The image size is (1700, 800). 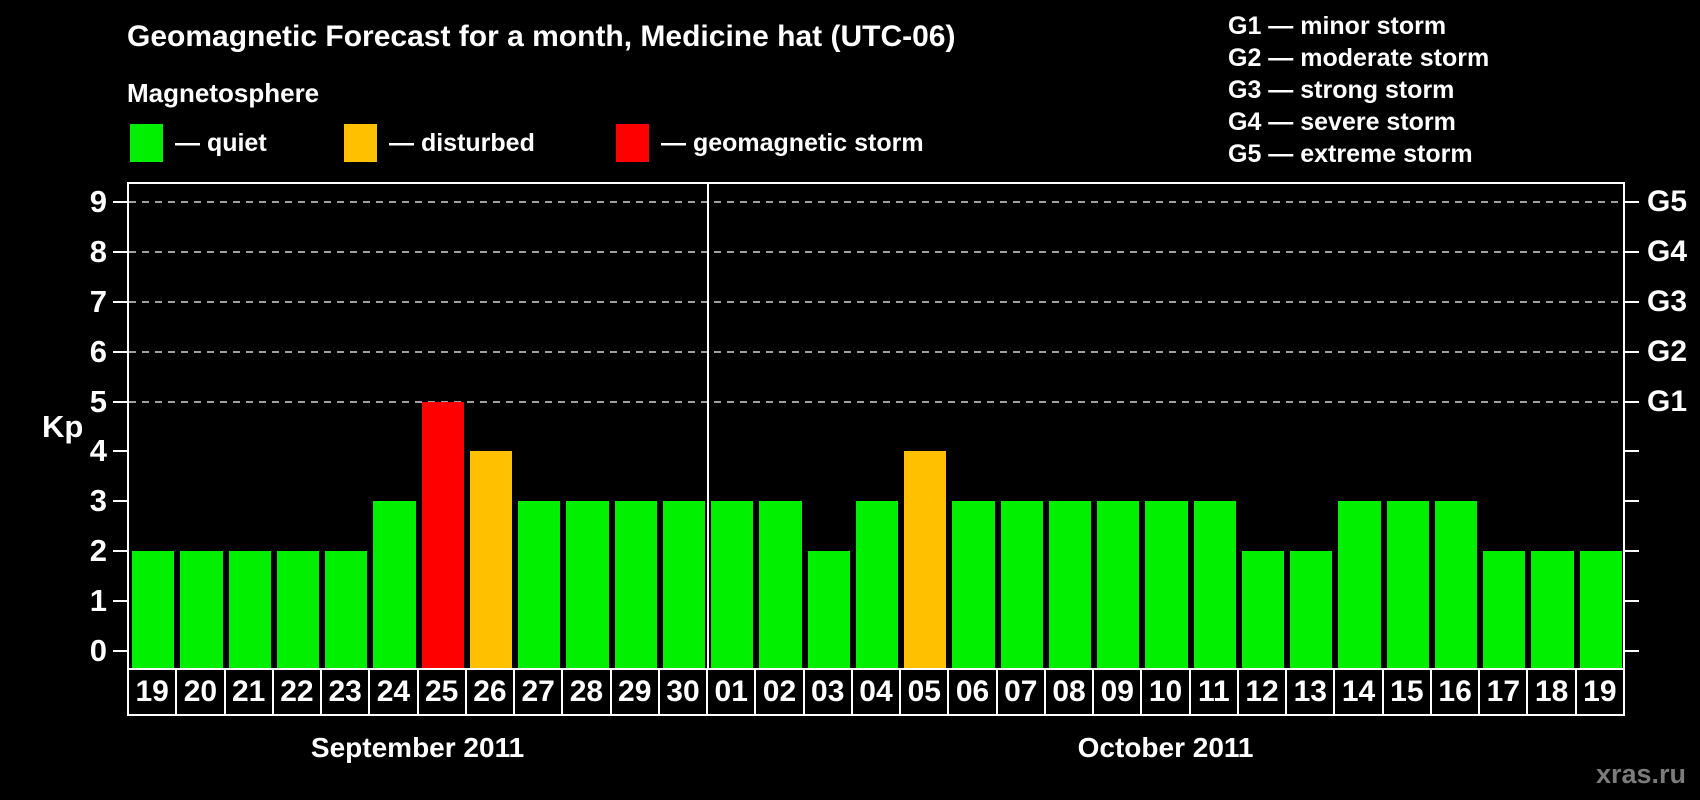 I want to click on g-level-label: G4, so click(x=1667, y=251).